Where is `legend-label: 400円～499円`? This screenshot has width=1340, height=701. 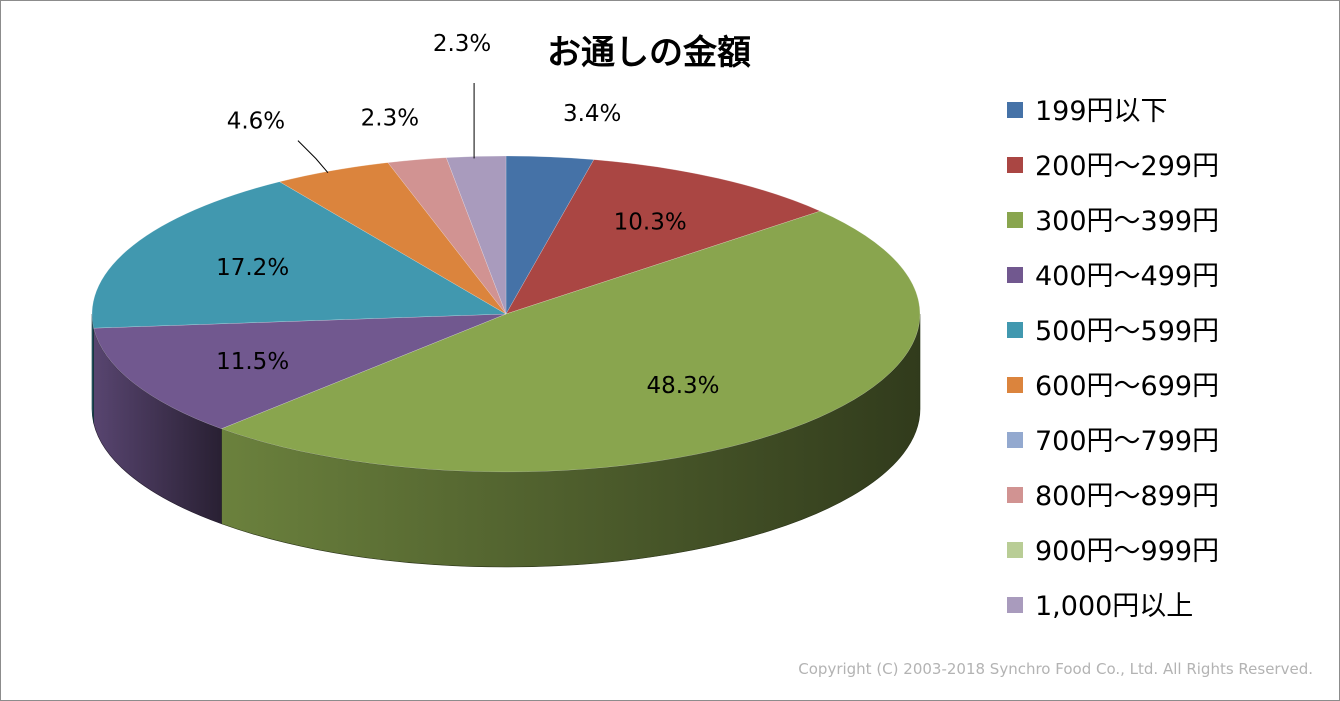 legend-label: 400円～499円 is located at coordinates (1127, 276).